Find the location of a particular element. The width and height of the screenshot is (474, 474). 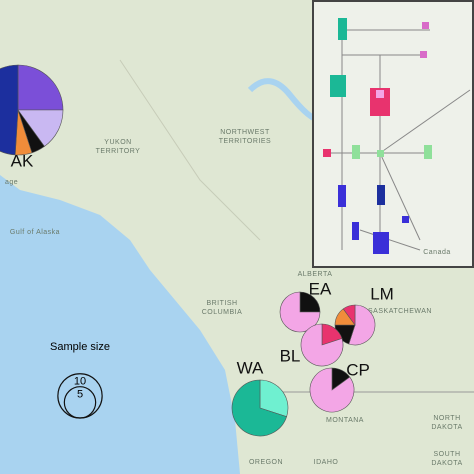

size-label: 5 is located at coordinates (80, 395).